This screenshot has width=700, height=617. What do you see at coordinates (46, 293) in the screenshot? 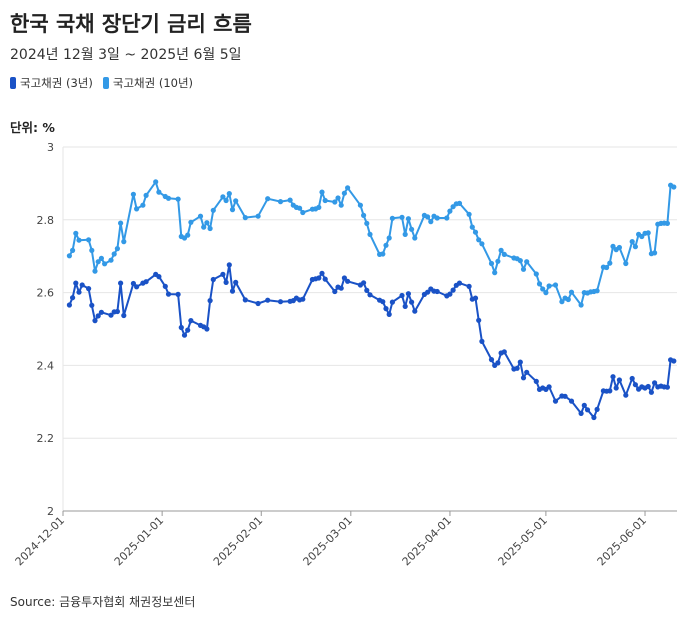
I see `y-tick-label: 2.6` at bounding box center [46, 293].